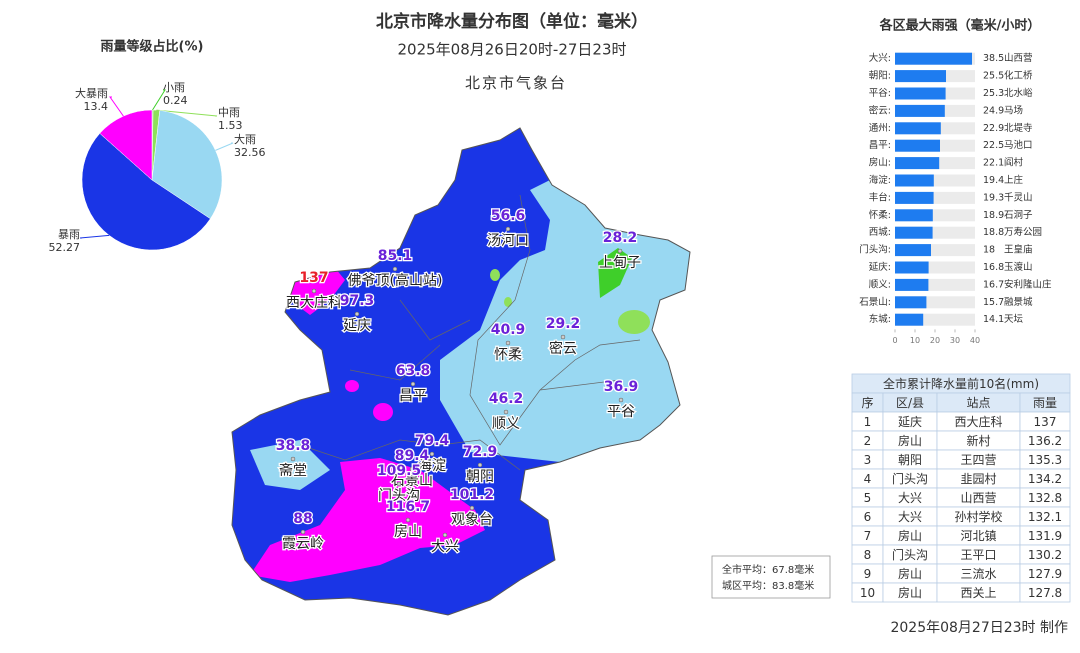  I want to click on table-cell-text: 127.9, so click(1045, 574).